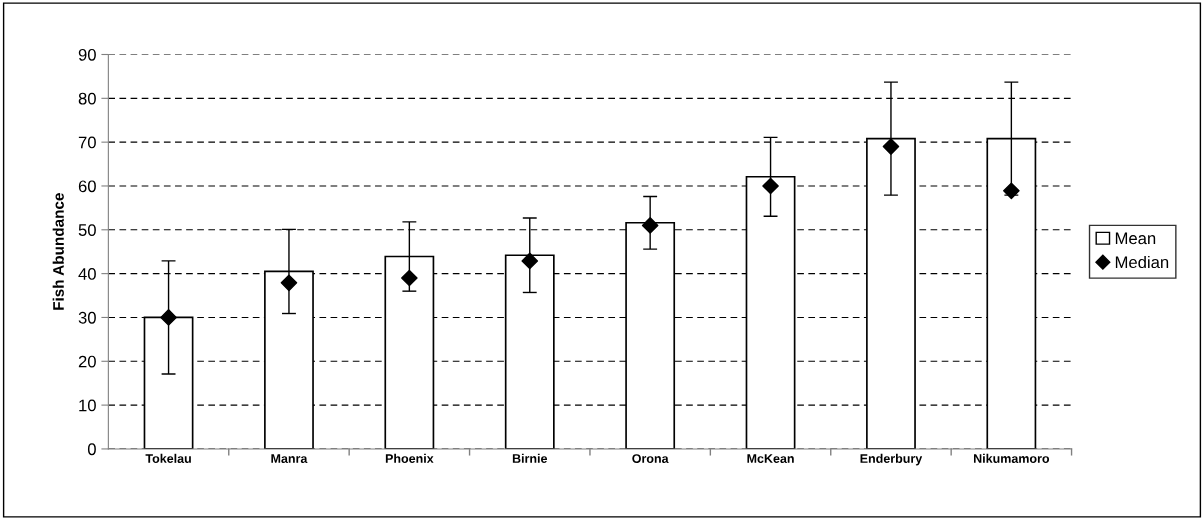  I want to click on y-tick-label: 0, so click(91, 449).